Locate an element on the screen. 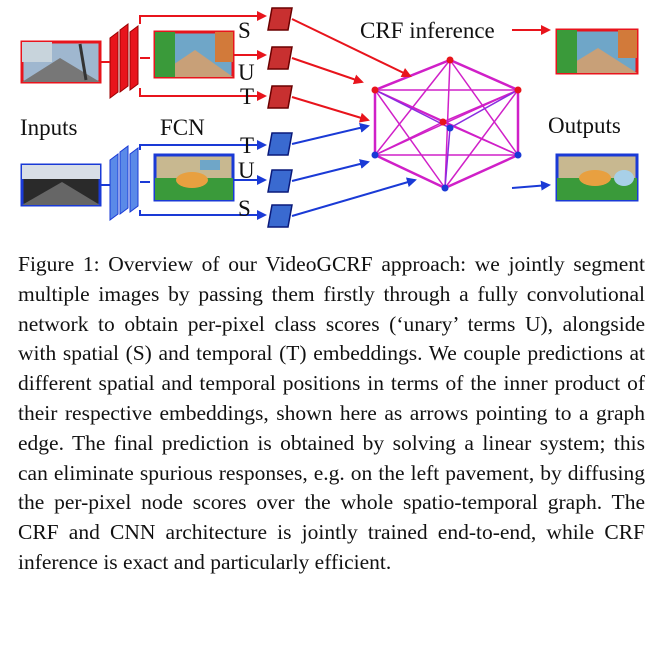 This screenshot has height=665, width=661. crf-graph is located at coordinates (446, 124).